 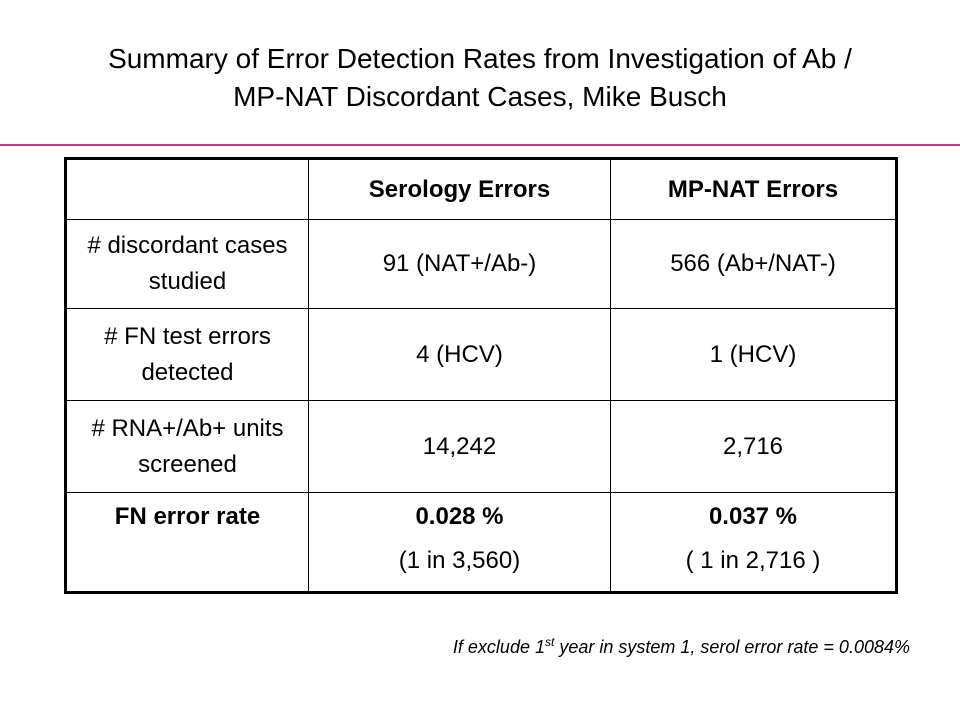 I want to click on nat-rate-cell: 0.037 % ( 1 in 2,716 ), so click(x=753, y=542).